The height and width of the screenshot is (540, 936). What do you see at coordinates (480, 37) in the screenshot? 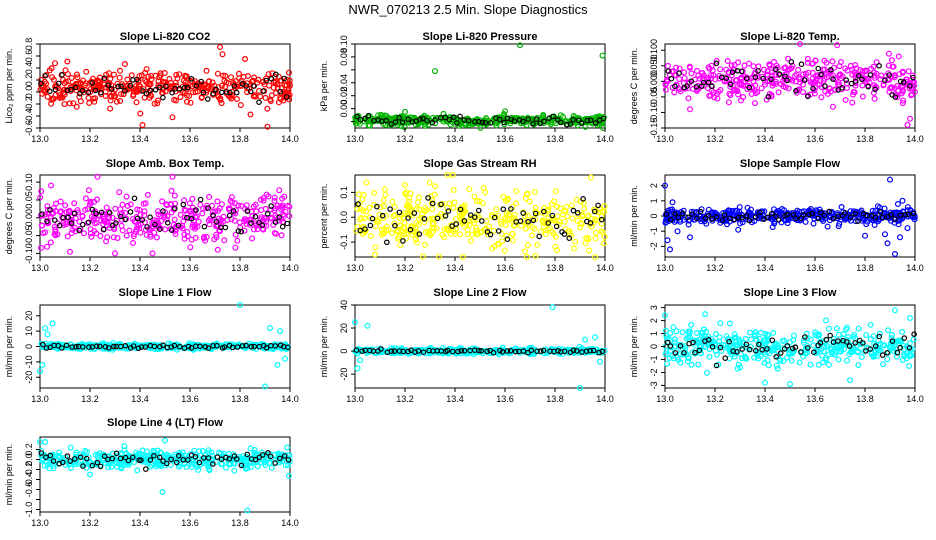
I see `panel-title: Slope Li-820 Pressure` at bounding box center [480, 37].